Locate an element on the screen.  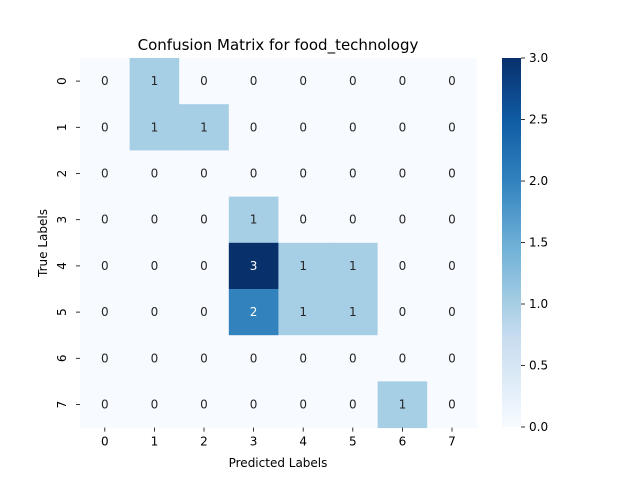
colorbar-tick-label: 3.0 is located at coordinates (538, 58).